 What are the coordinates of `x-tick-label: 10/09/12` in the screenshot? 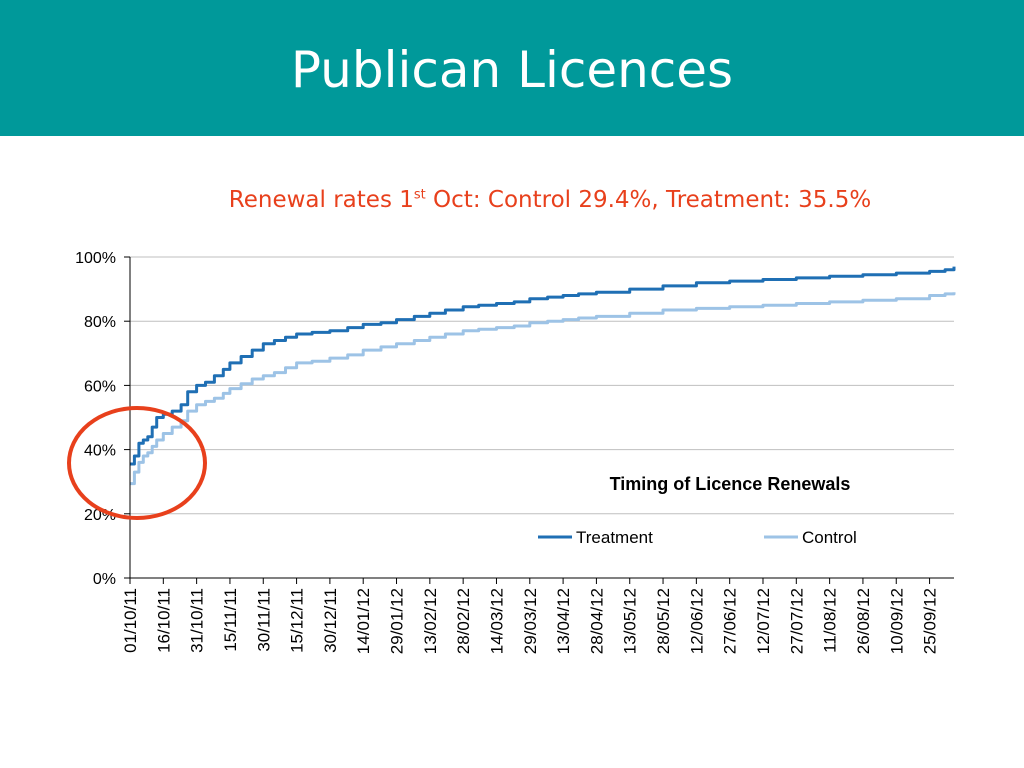 It's located at (896, 621).